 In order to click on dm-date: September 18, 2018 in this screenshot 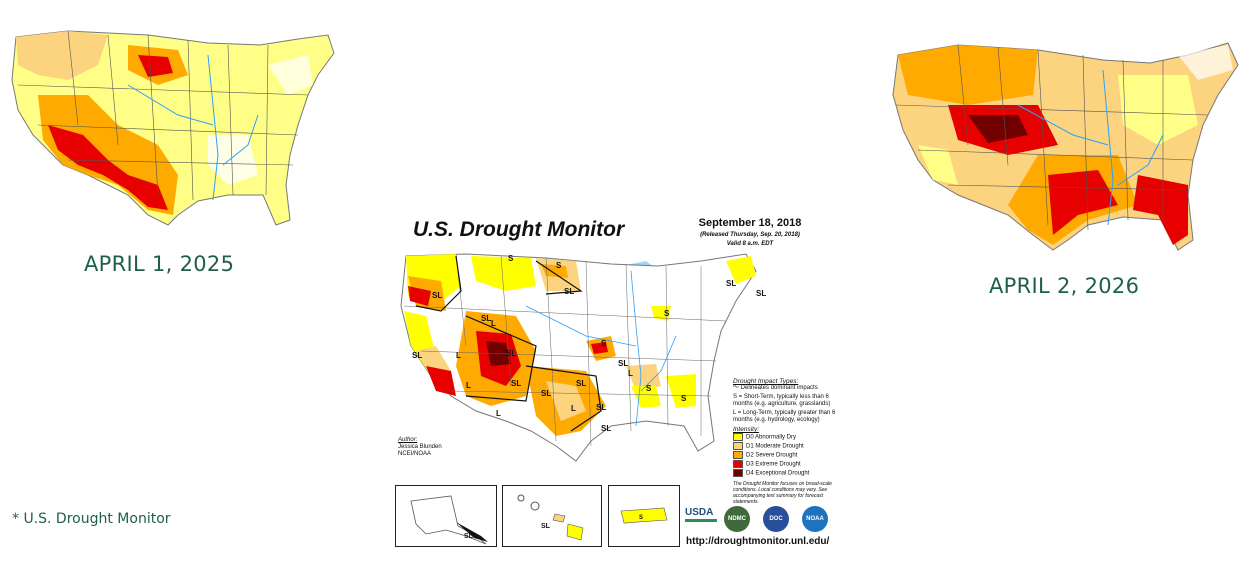, I will do `click(750, 223)`.